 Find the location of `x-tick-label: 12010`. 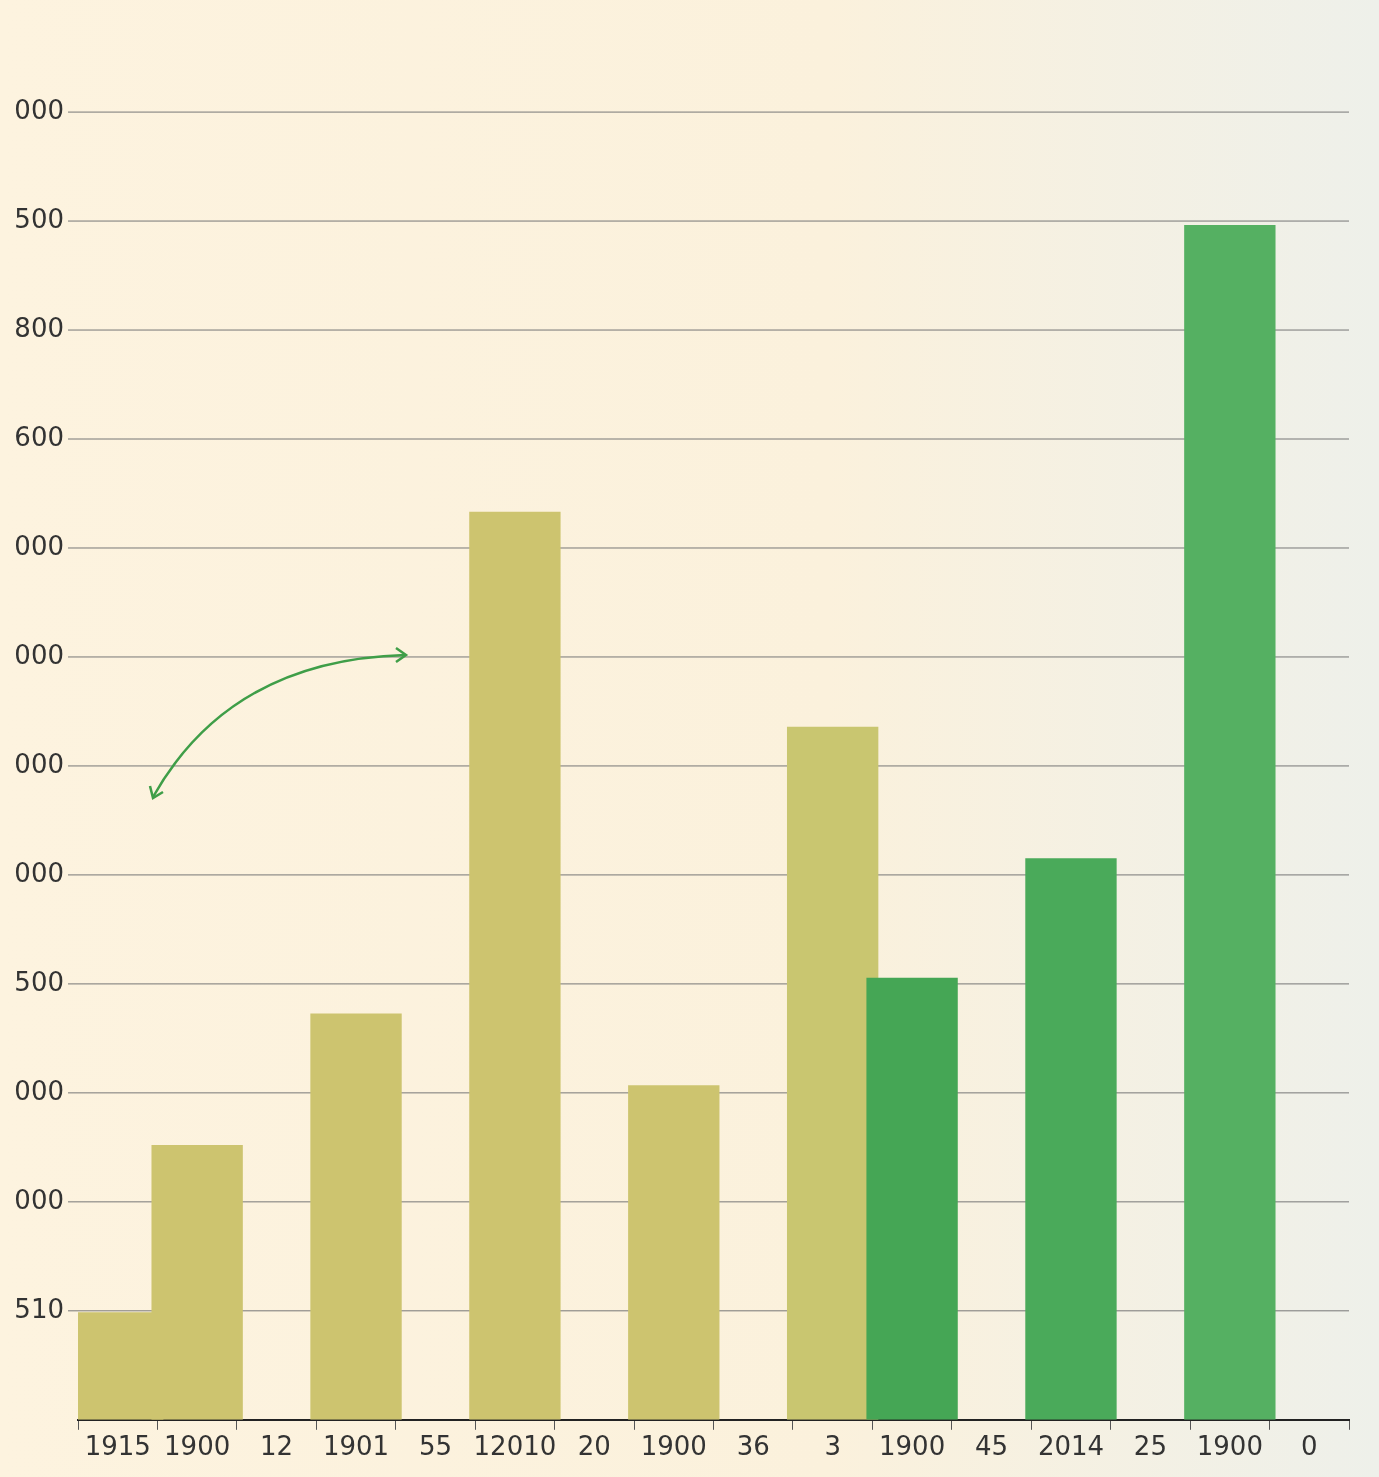

x-tick-label: 12010 is located at coordinates (515, 1446).